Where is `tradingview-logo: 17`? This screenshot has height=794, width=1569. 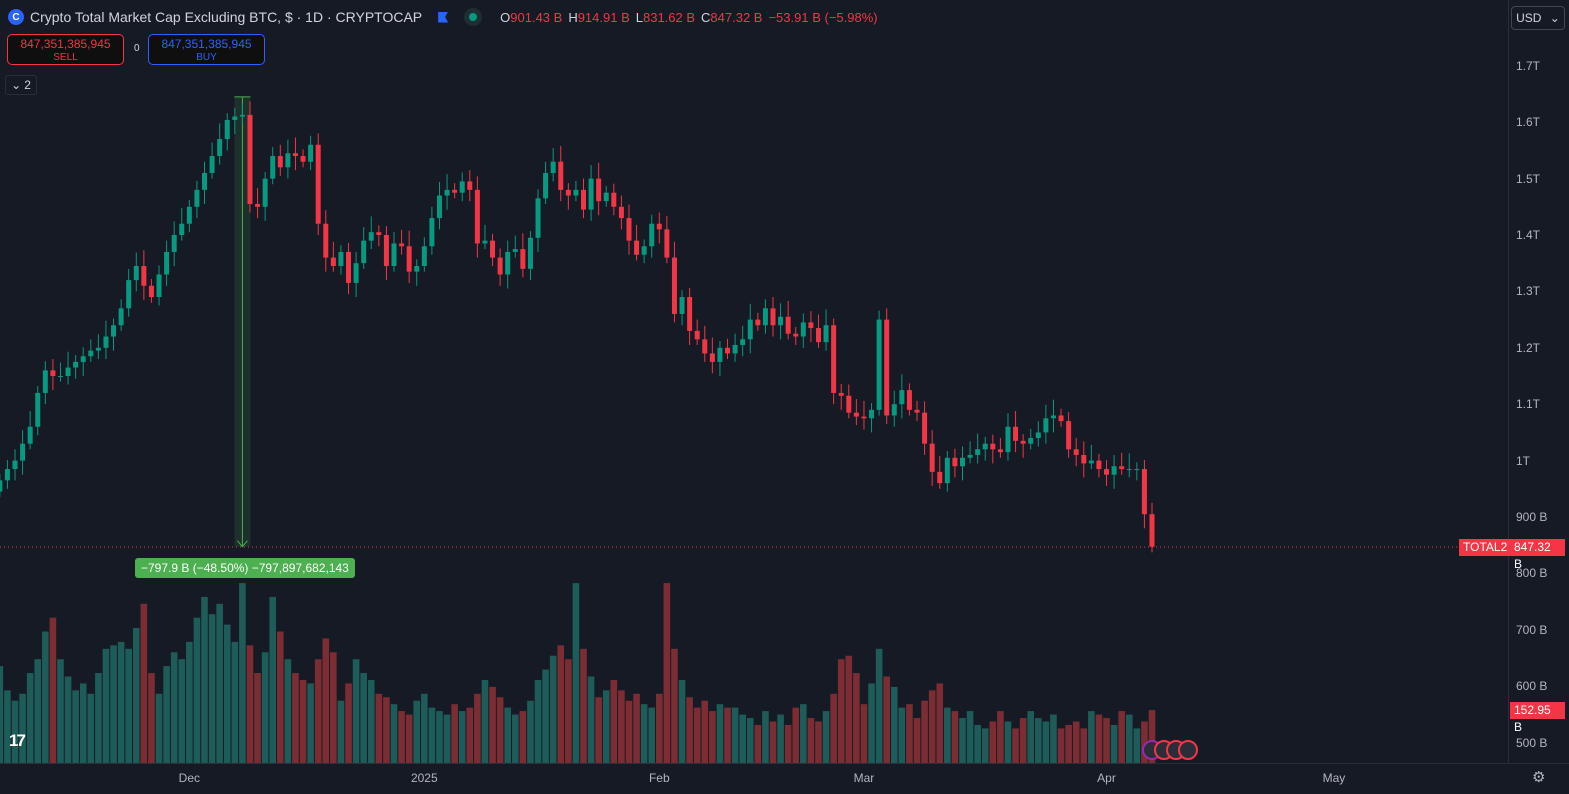
tradingview-logo: 17 is located at coordinates (17, 740).